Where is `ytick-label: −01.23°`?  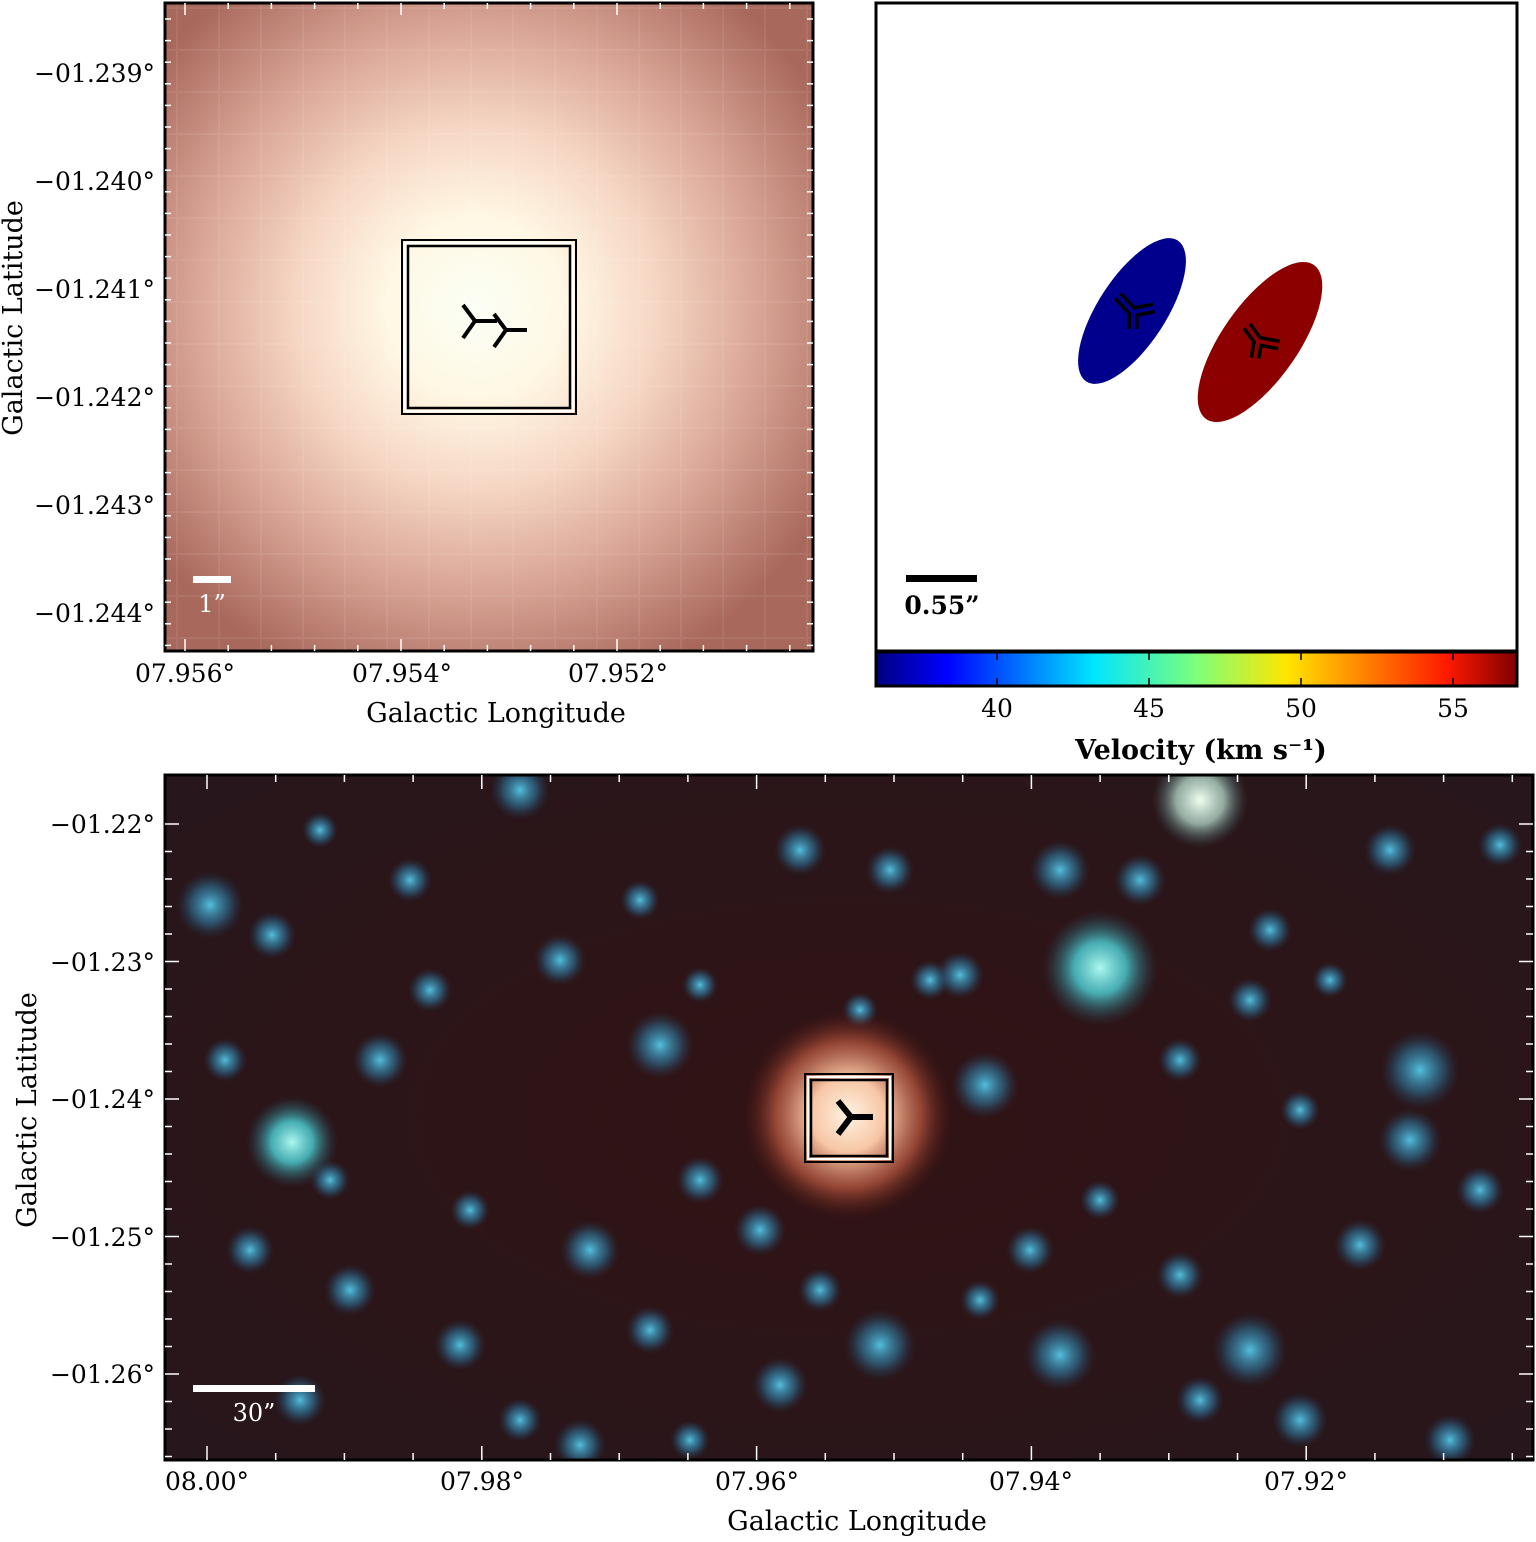 ytick-label: −01.23° is located at coordinates (102, 962).